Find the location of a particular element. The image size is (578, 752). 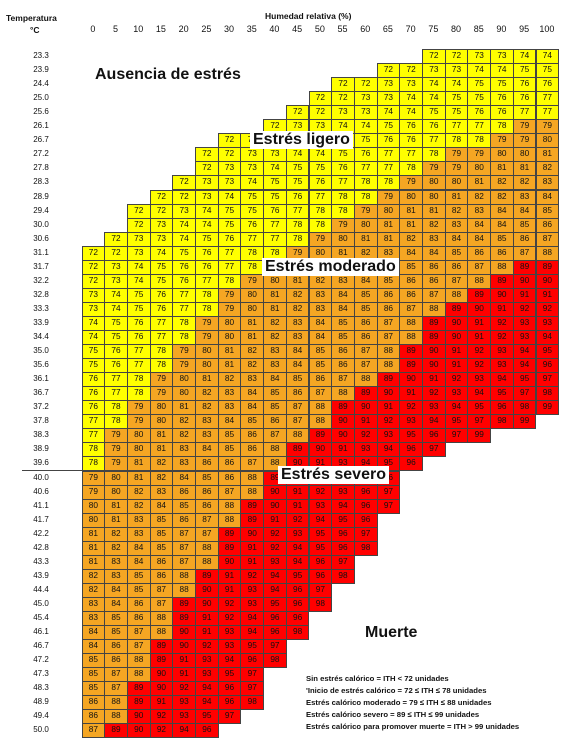

temperature-tick-label: 33.9 is located at coordinates (41, 322).